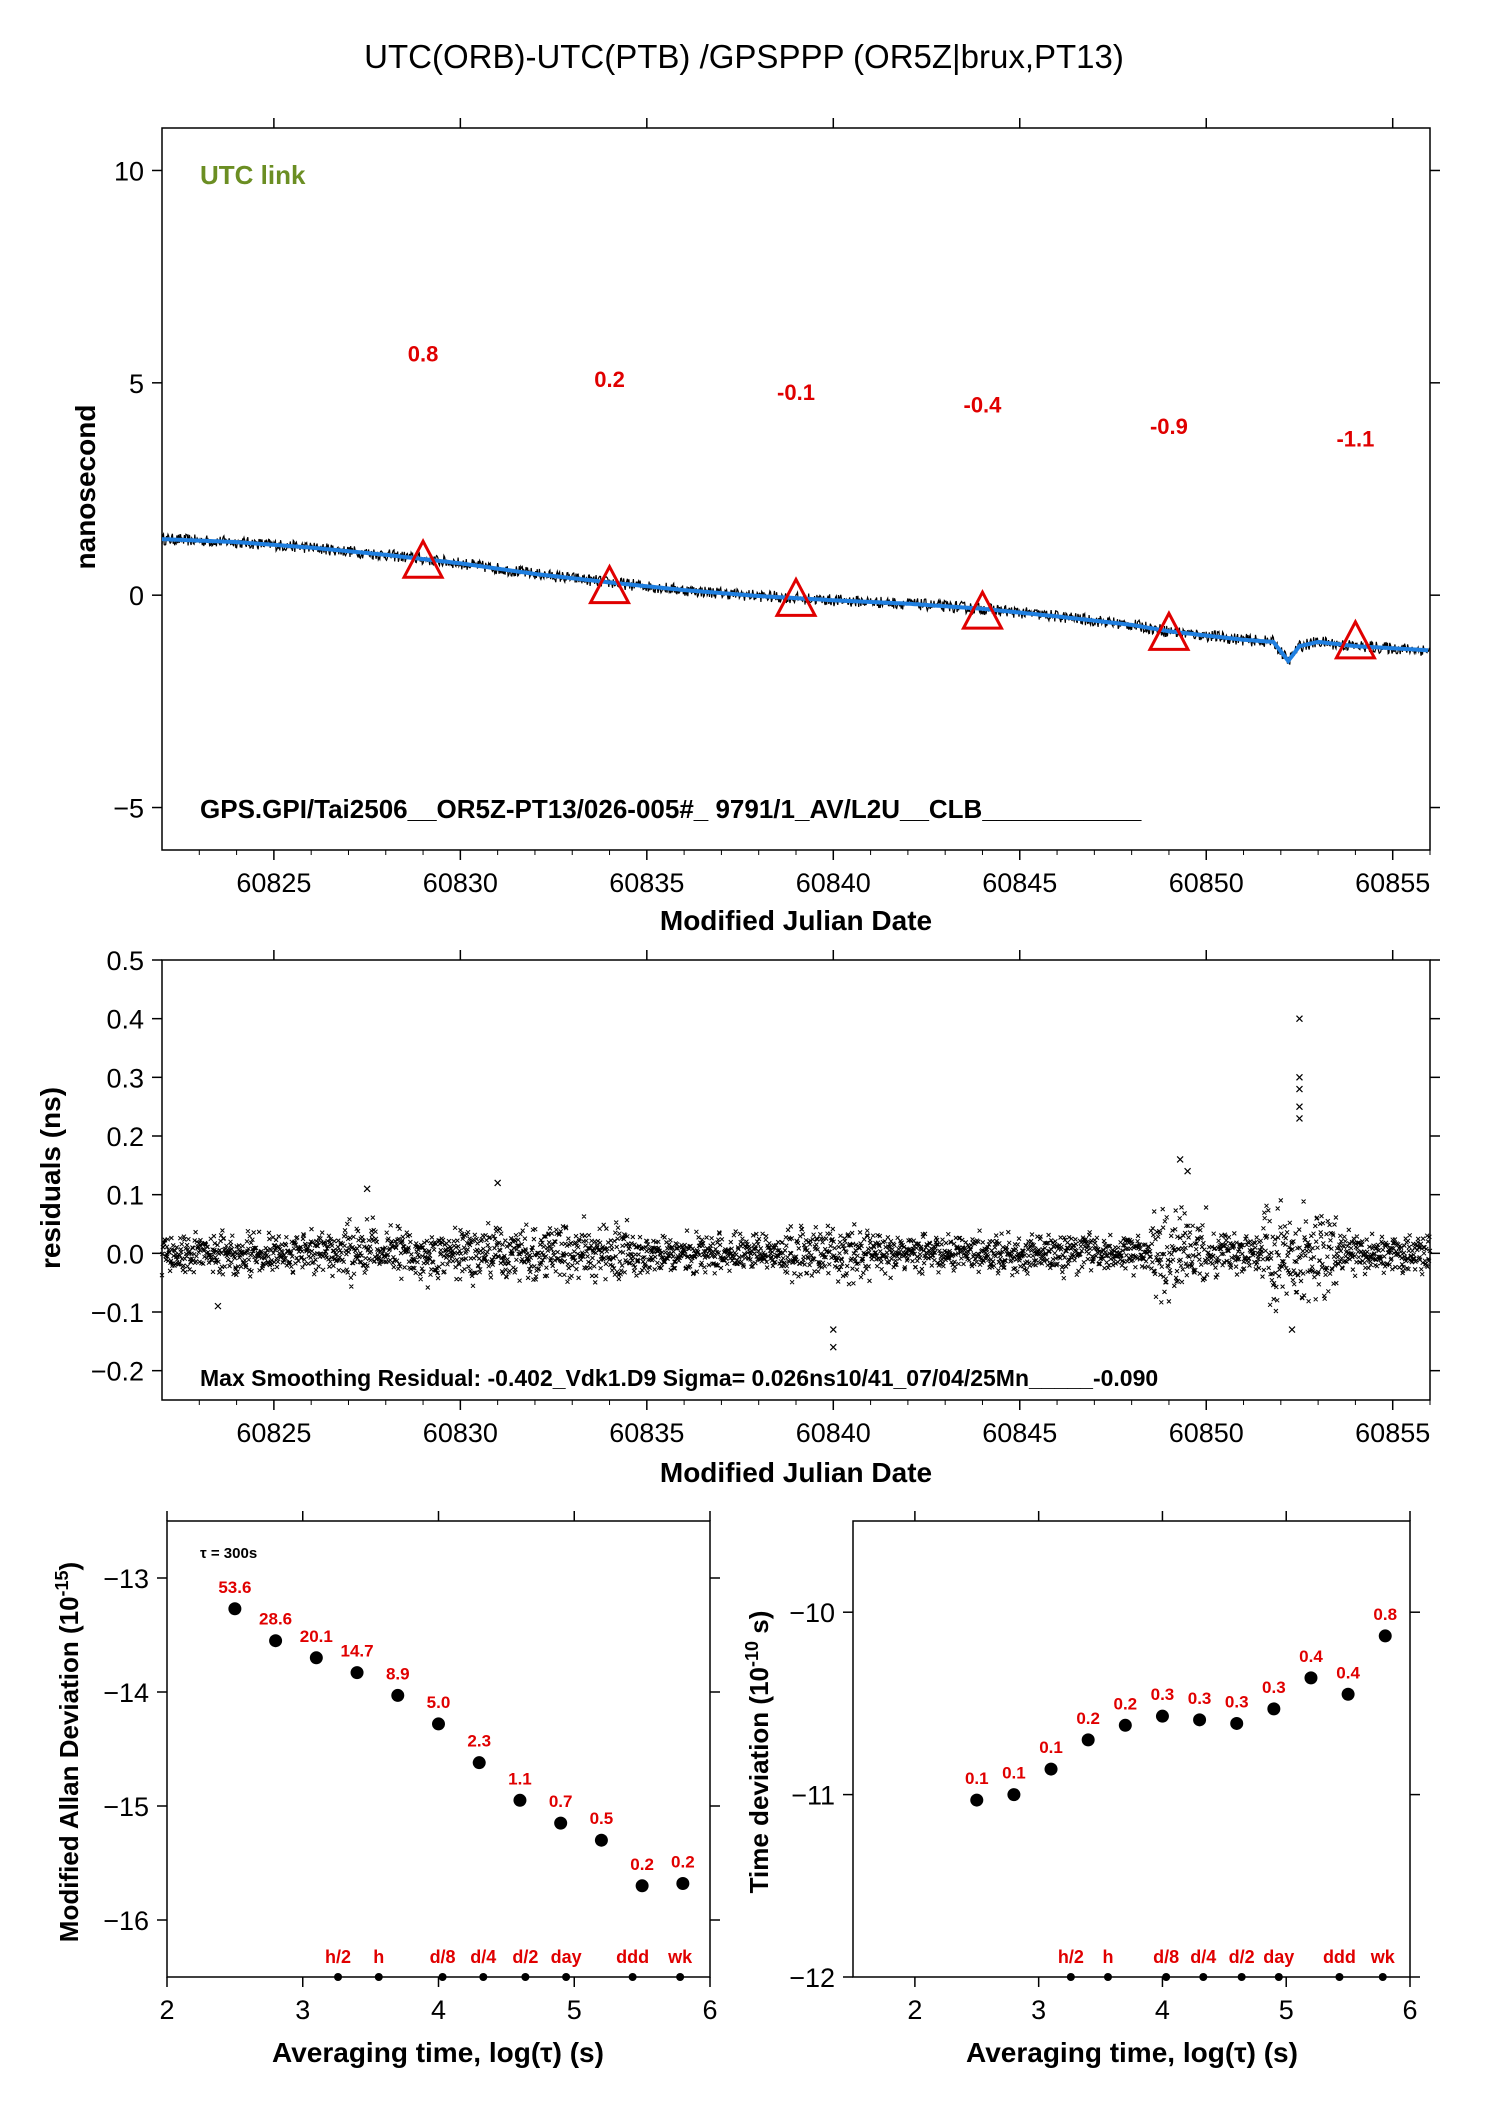 Image resolution: width=1488 pixels, height=2105 pixels. What do you see at coordinates (1051, 1747) in the screenshot?
I see `tdev-point-label: 0.1` at bounding box center [1051, 1747].